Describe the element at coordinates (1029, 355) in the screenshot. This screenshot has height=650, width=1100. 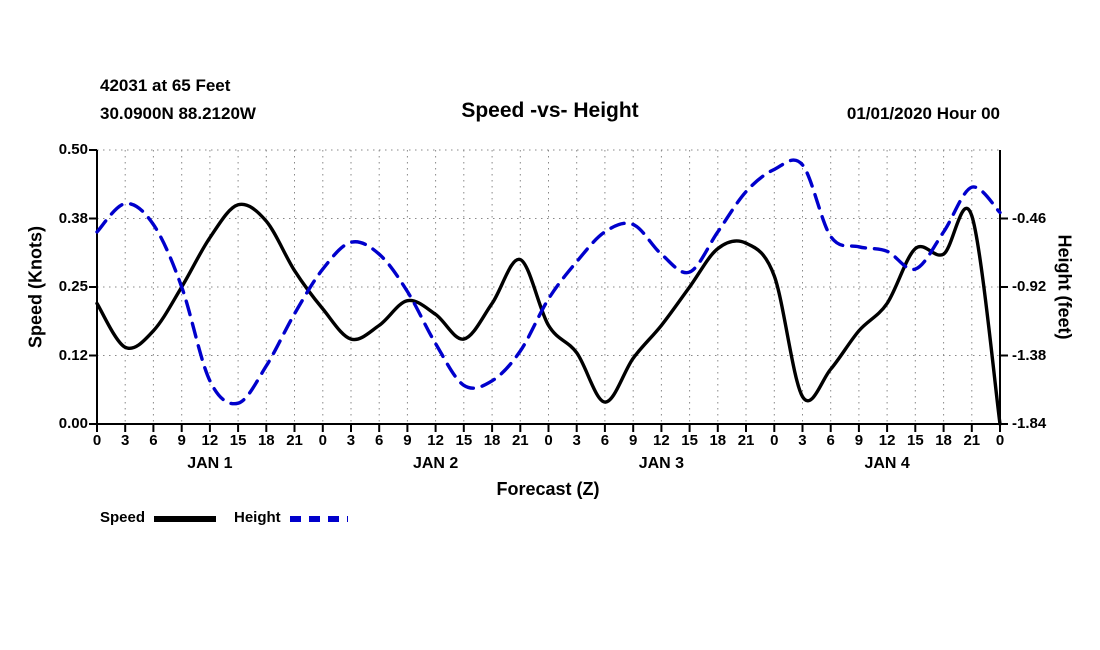
I see `y-right-tick-label: -1.38` at that location.